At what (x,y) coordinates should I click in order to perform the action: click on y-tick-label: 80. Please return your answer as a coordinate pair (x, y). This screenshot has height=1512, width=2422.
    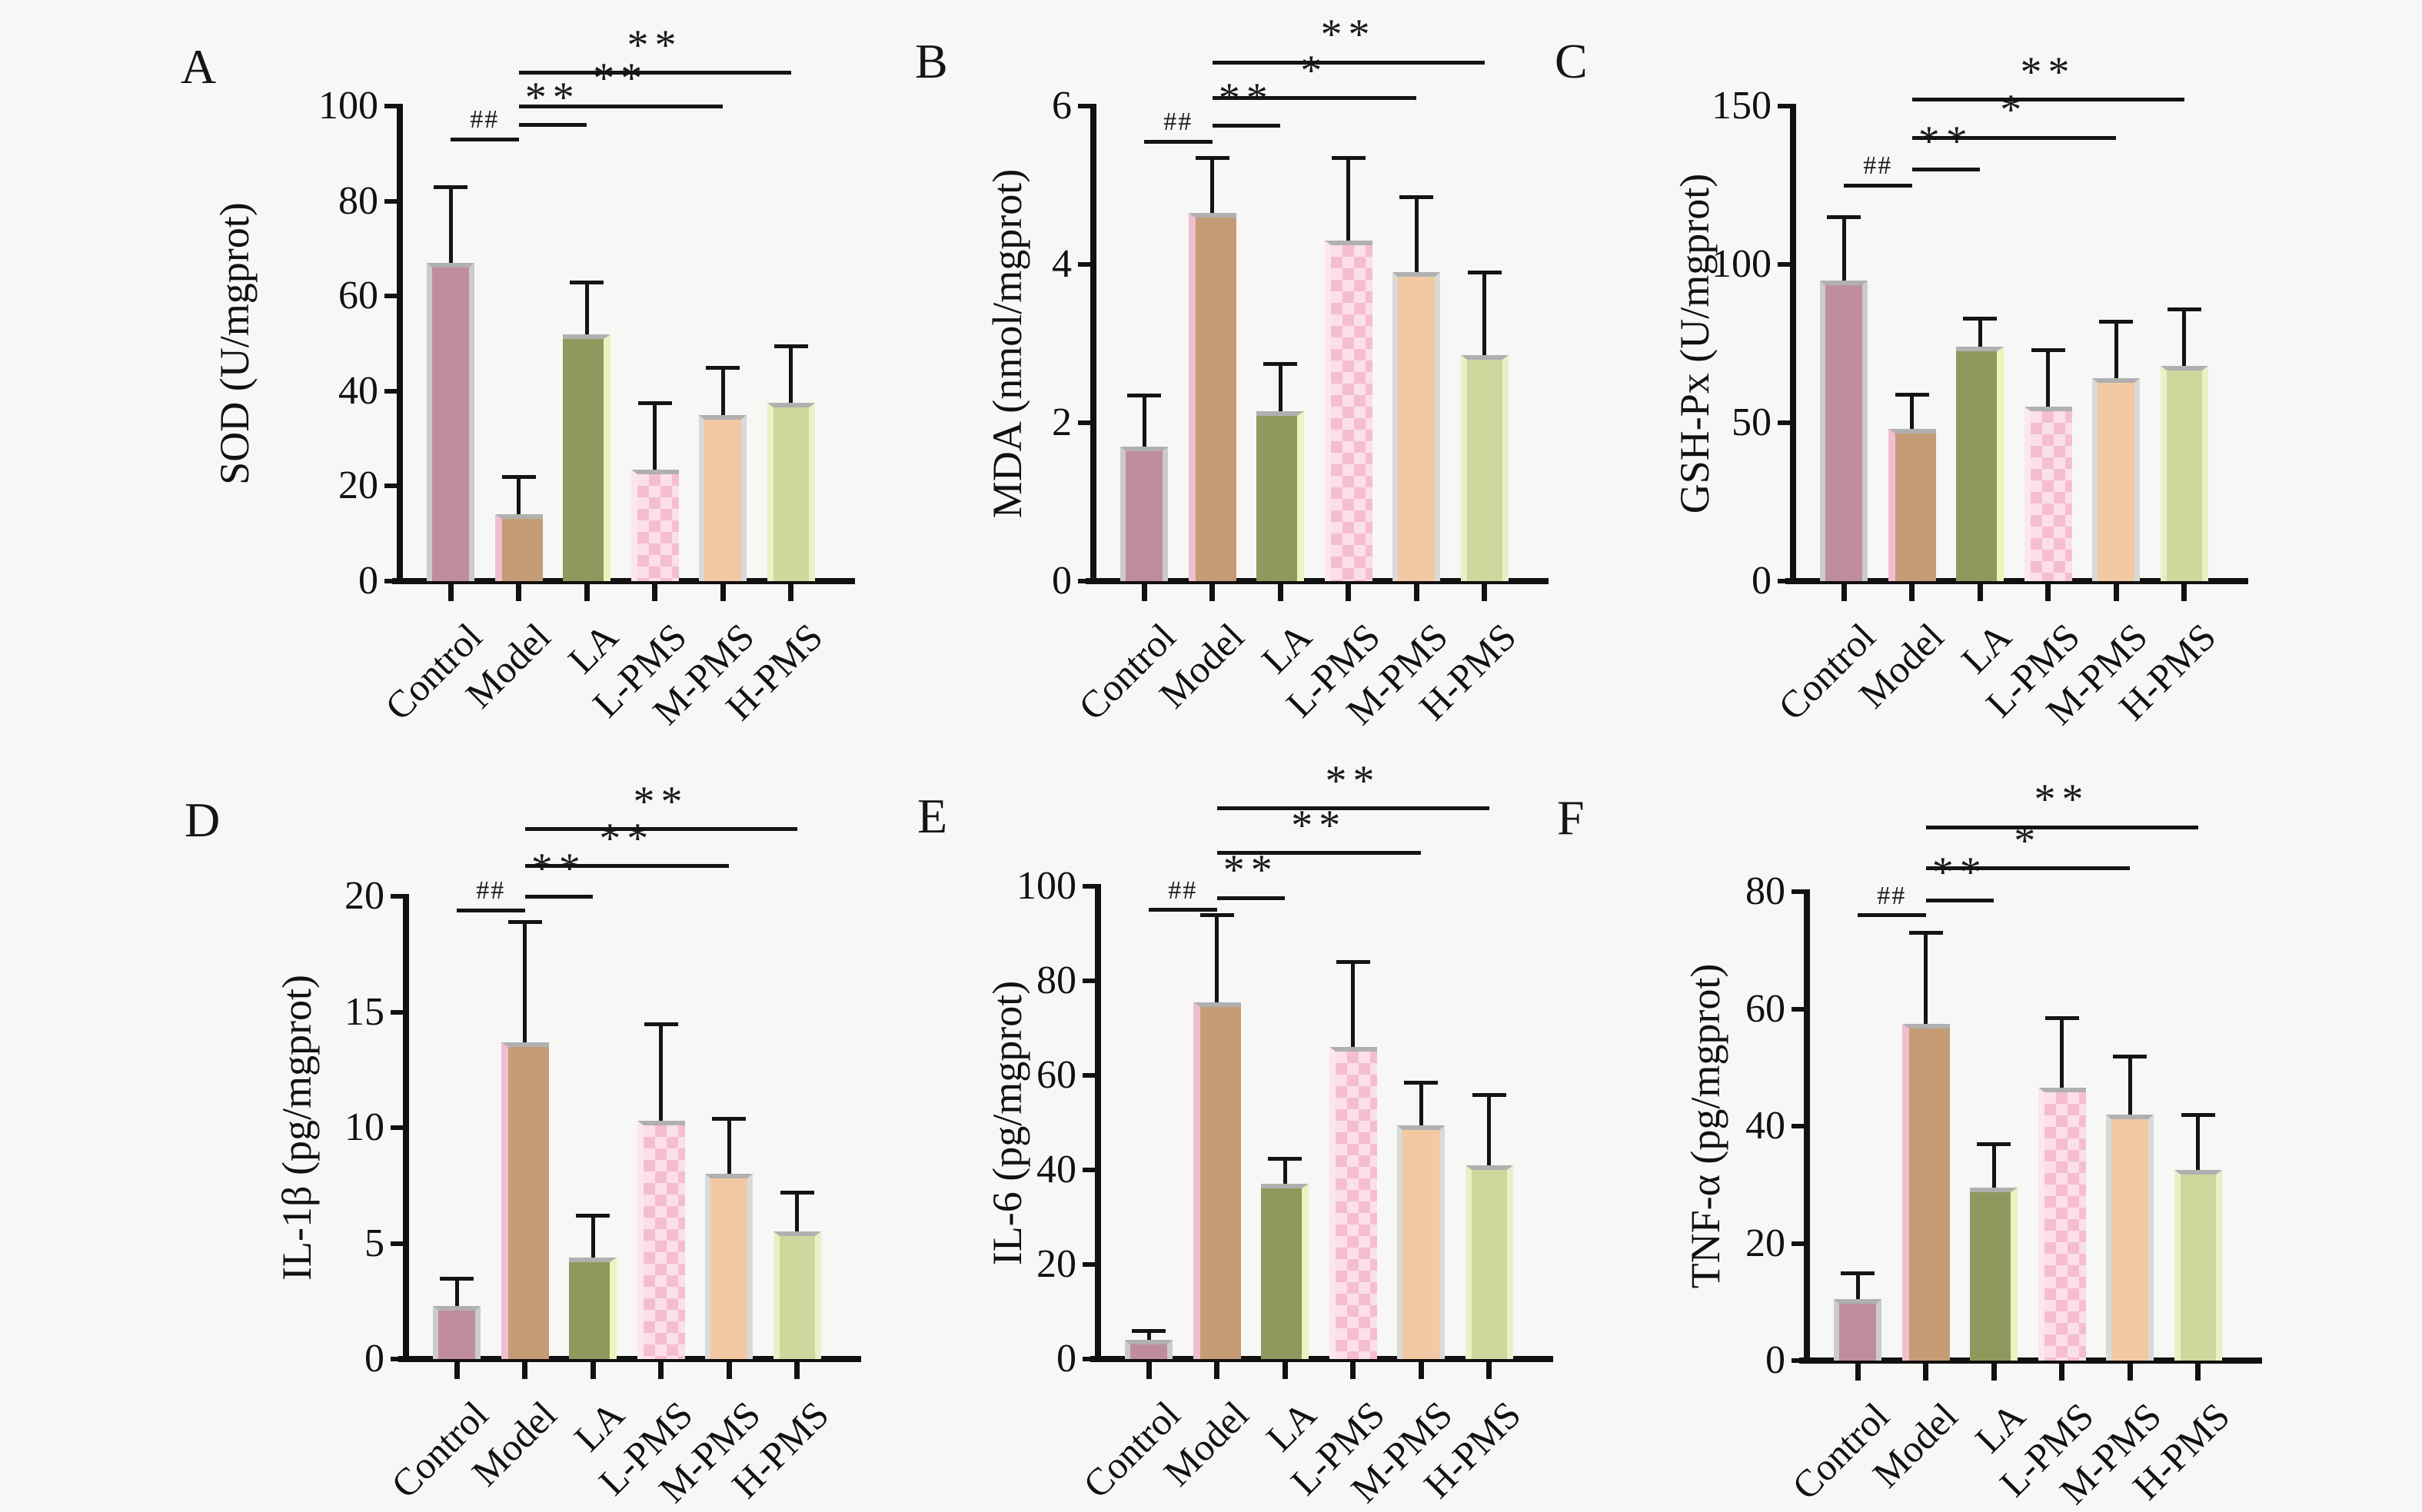
    Looking at the image, I should click on (1056, 980).